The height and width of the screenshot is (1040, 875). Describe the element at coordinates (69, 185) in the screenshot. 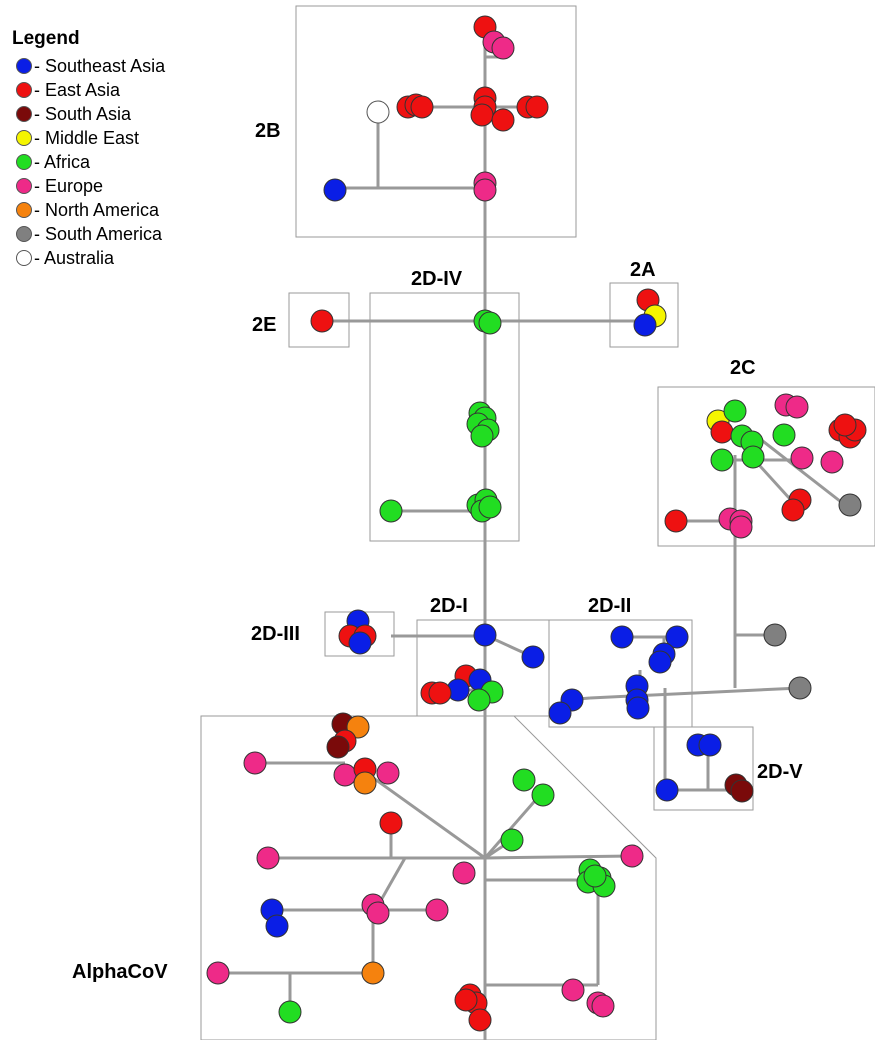

I see `legend-label-eu: - Europe` at that location.